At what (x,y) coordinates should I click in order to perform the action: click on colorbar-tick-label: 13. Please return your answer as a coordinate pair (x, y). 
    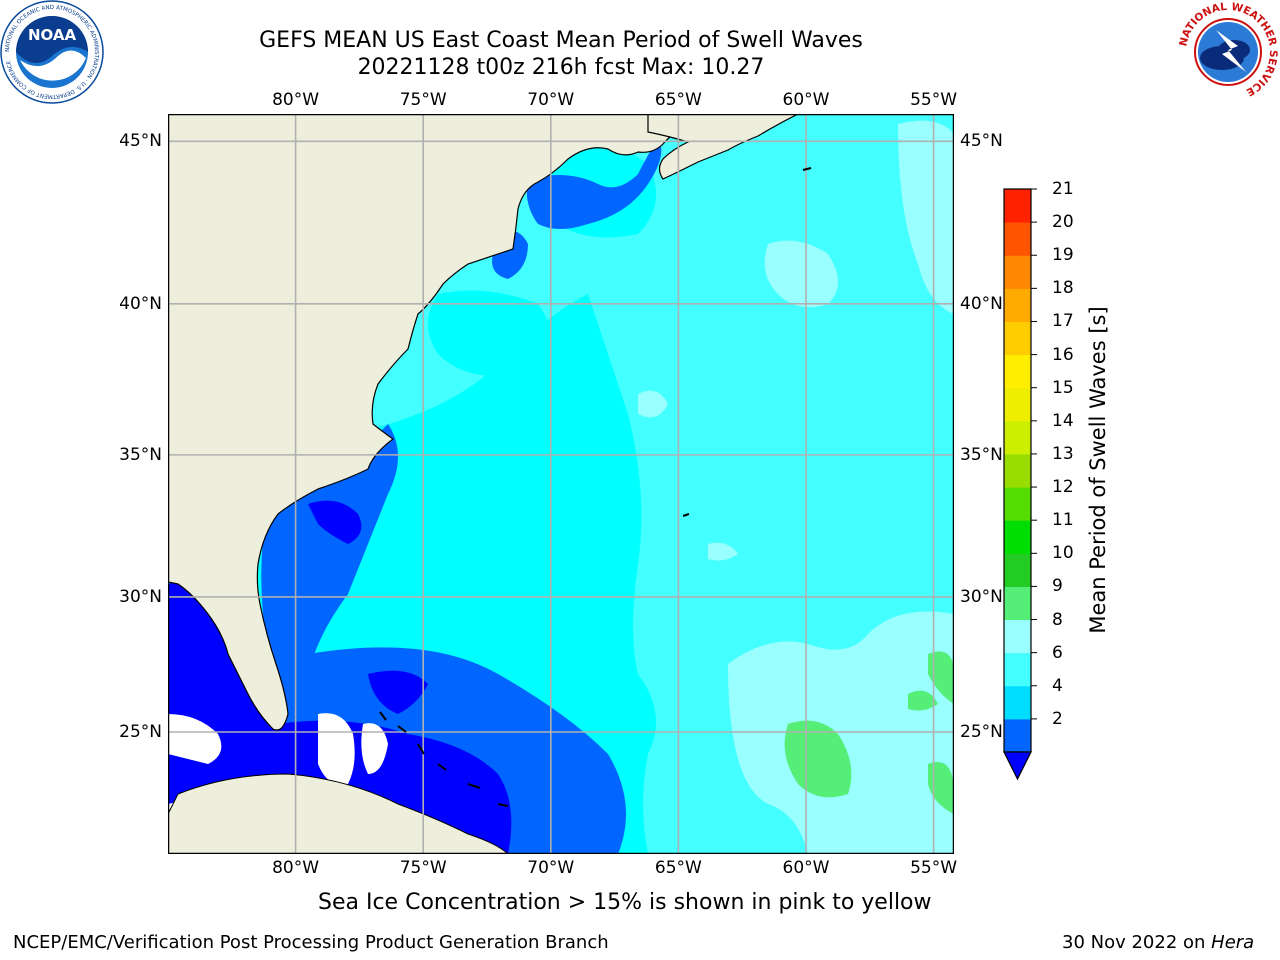
    Looking at the image, I should click on (1063, 453).